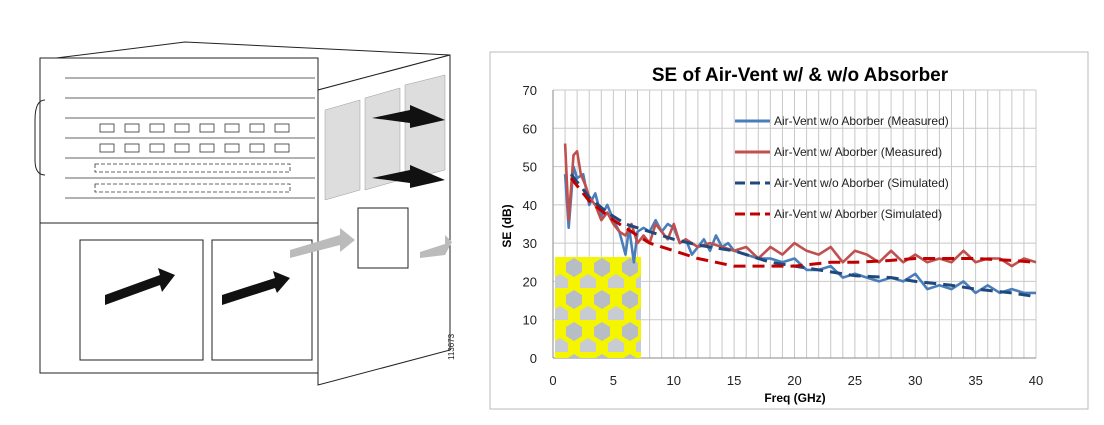  What do you see at coordinates (613, 380) in the screenshot?
I see `x-tick-label: 5` at bounding box center [613, 380].